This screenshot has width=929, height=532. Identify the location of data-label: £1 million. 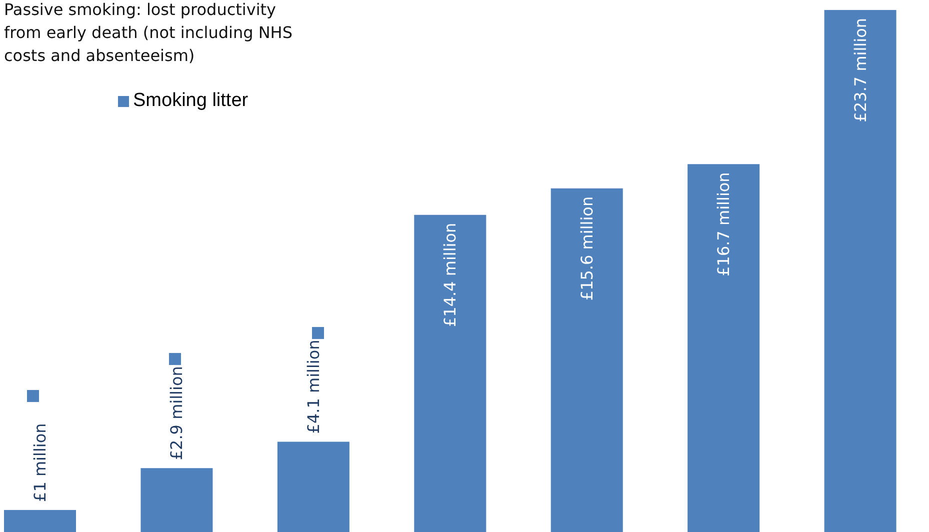
(40, 462).